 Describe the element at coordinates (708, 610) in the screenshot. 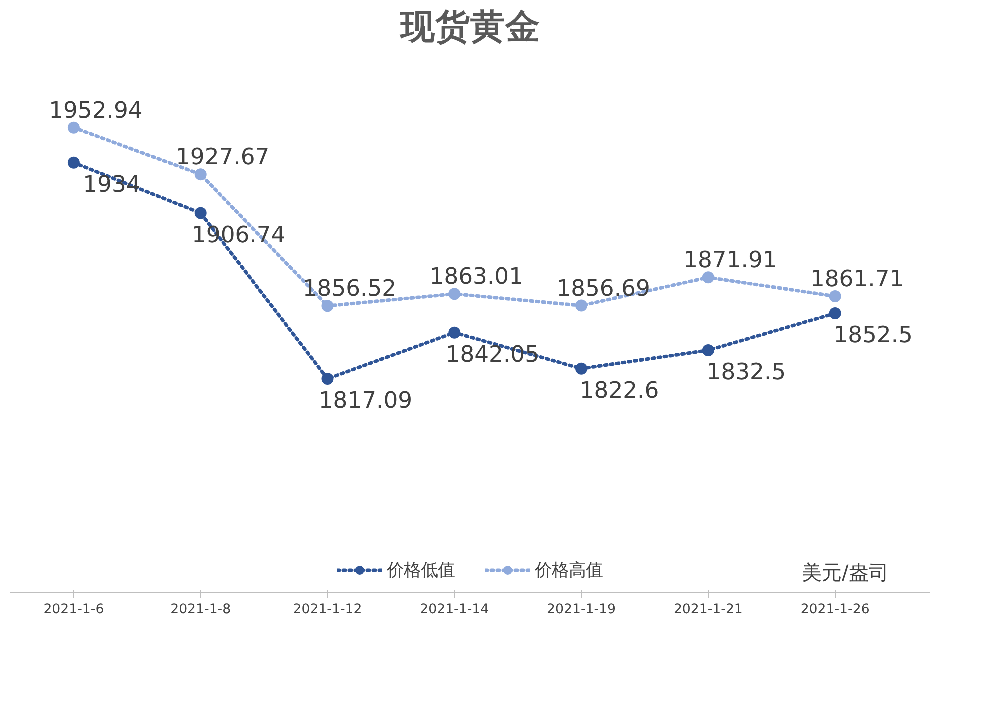

I see `x-tick-label: 2021-1-21` at that location.